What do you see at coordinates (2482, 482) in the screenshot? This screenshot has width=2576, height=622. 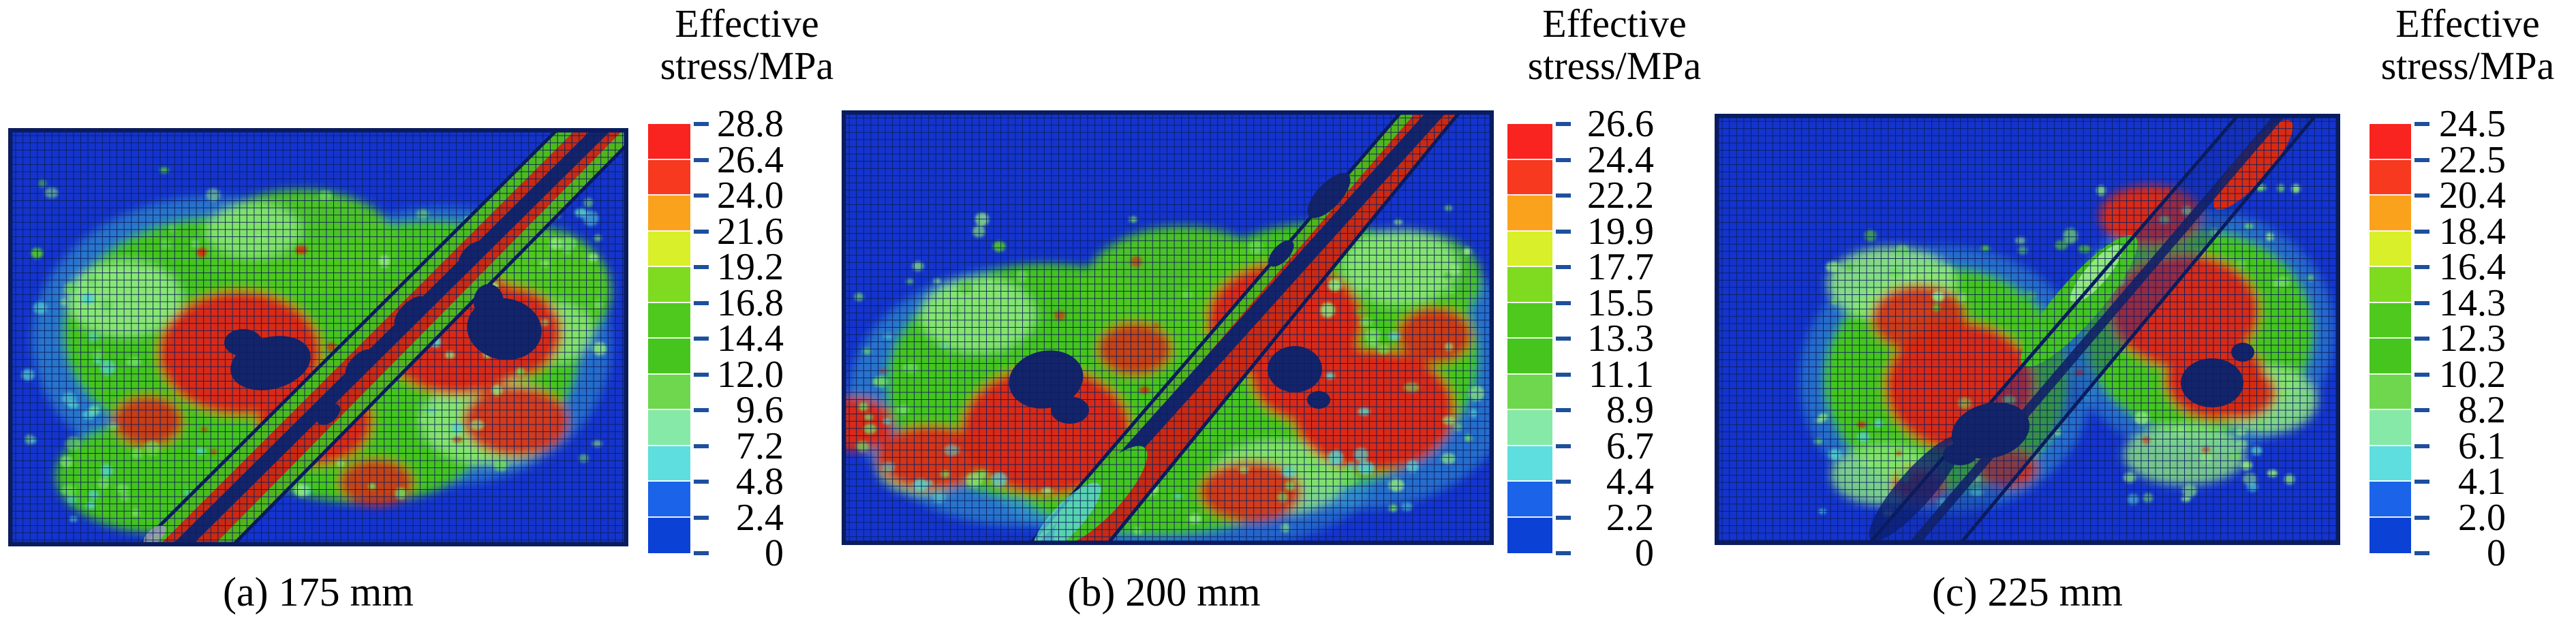 I see `colorbar-tick-label: 4.1` at bounding box center [2482, 482].